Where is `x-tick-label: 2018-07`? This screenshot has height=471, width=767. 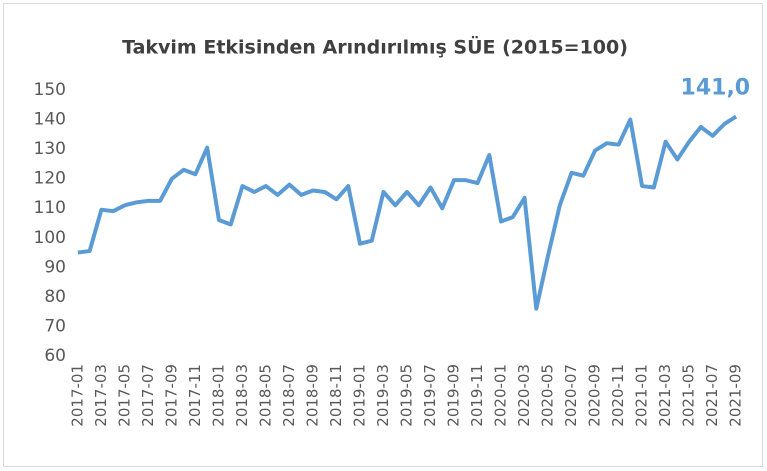
x-tick-label: 2018-07 is located at coordinates (289, 395).